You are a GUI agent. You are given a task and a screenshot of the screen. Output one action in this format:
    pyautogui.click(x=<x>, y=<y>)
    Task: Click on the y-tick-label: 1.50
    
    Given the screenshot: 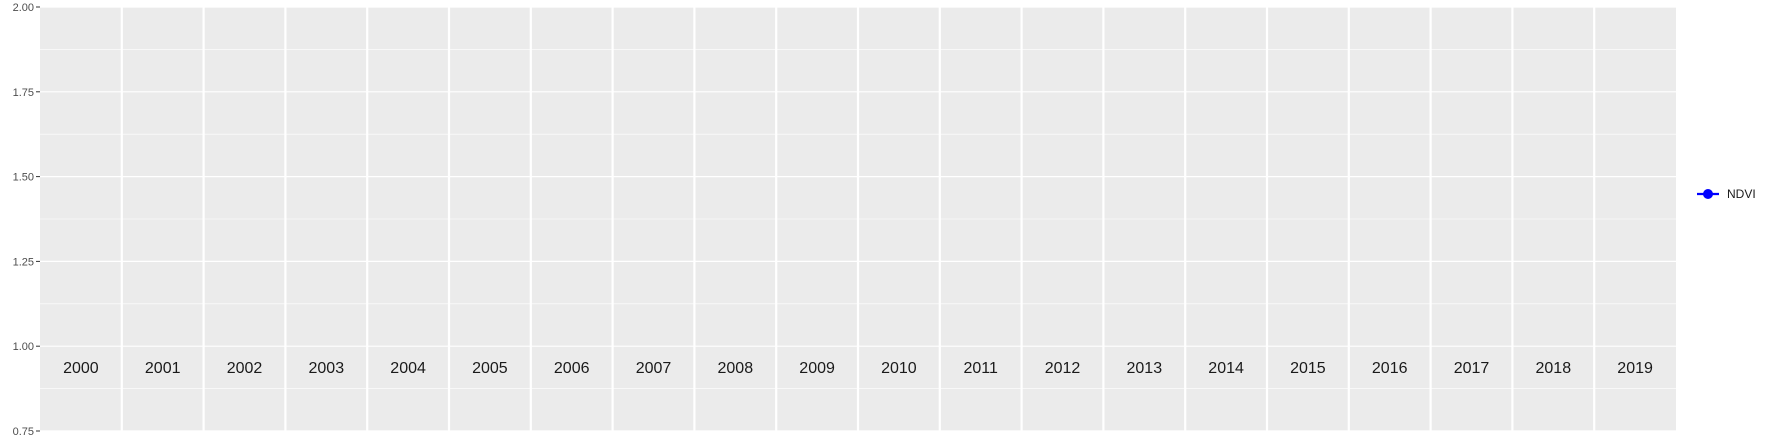 What is the action you would take?
    pyautogui.click(x=23, y=178)
    